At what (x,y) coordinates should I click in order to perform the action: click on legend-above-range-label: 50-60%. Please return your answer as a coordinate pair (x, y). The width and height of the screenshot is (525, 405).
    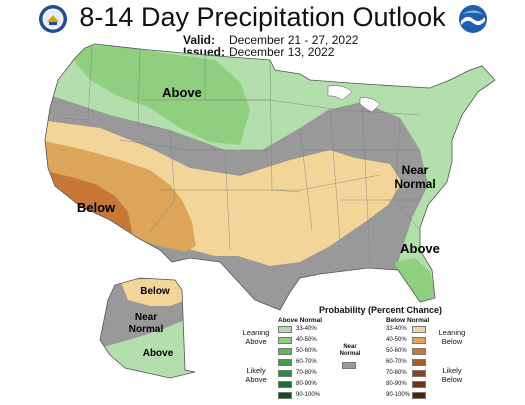
    Looking at the image, I should click on (306, 351).